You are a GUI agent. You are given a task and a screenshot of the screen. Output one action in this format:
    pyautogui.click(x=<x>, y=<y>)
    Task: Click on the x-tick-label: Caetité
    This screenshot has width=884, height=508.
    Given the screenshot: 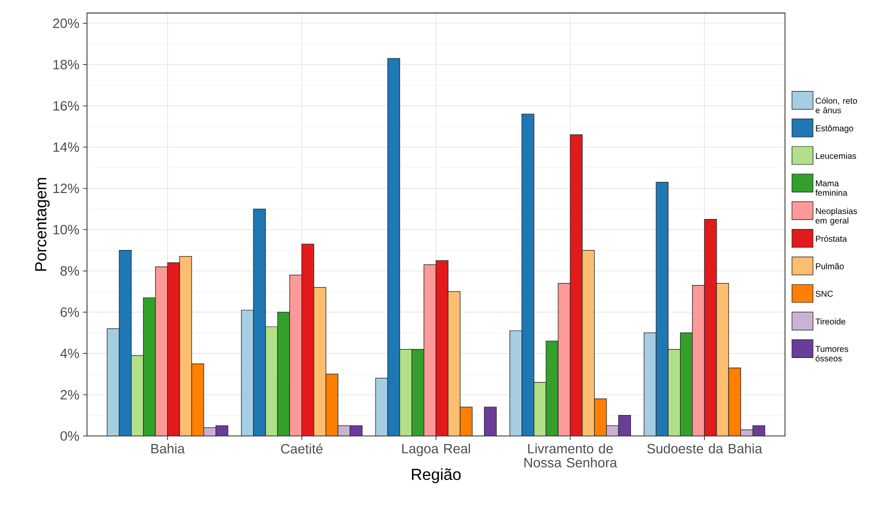 What is the action you would take?
    pyautogui.click(x=302, y=449)
    